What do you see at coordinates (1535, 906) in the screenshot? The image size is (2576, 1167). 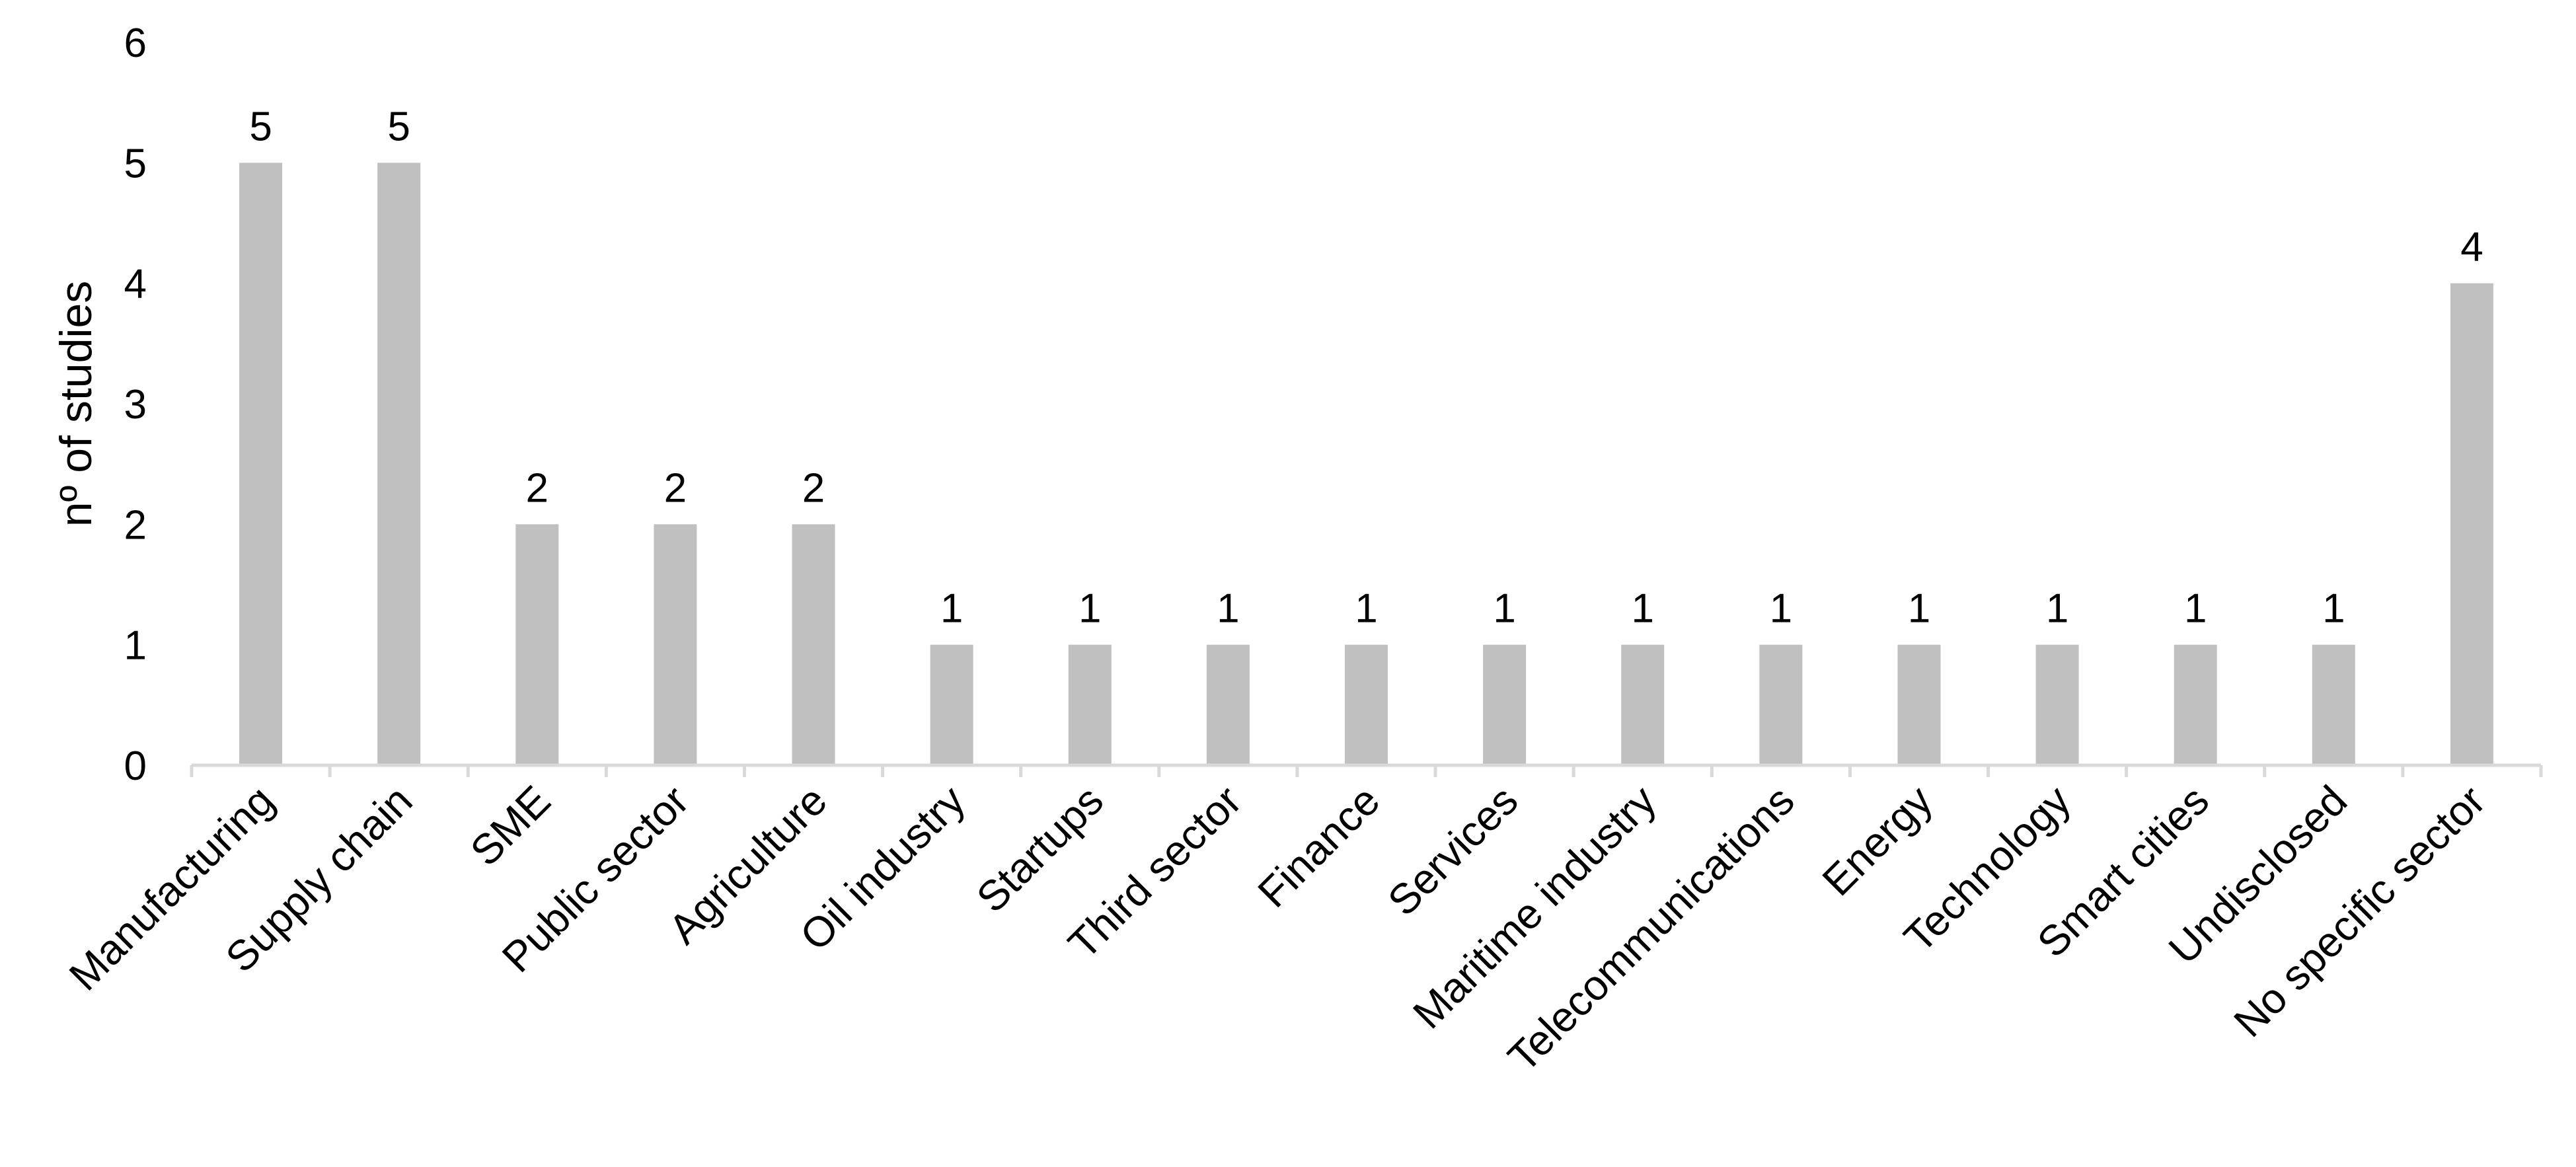 I see `x-category-label: Maritime industry` at bounding box center [1535, 906].